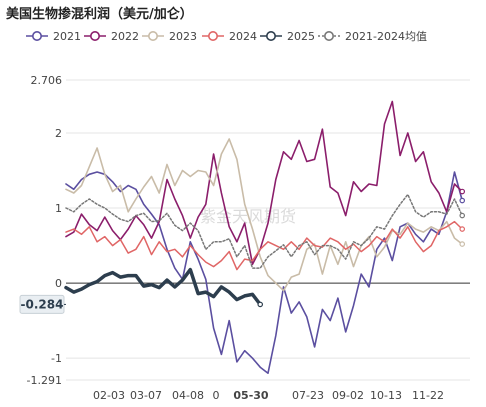 The width and height of the screenshot is (486, 407). I want to click on legend-label: 2024, so click(243, 36).